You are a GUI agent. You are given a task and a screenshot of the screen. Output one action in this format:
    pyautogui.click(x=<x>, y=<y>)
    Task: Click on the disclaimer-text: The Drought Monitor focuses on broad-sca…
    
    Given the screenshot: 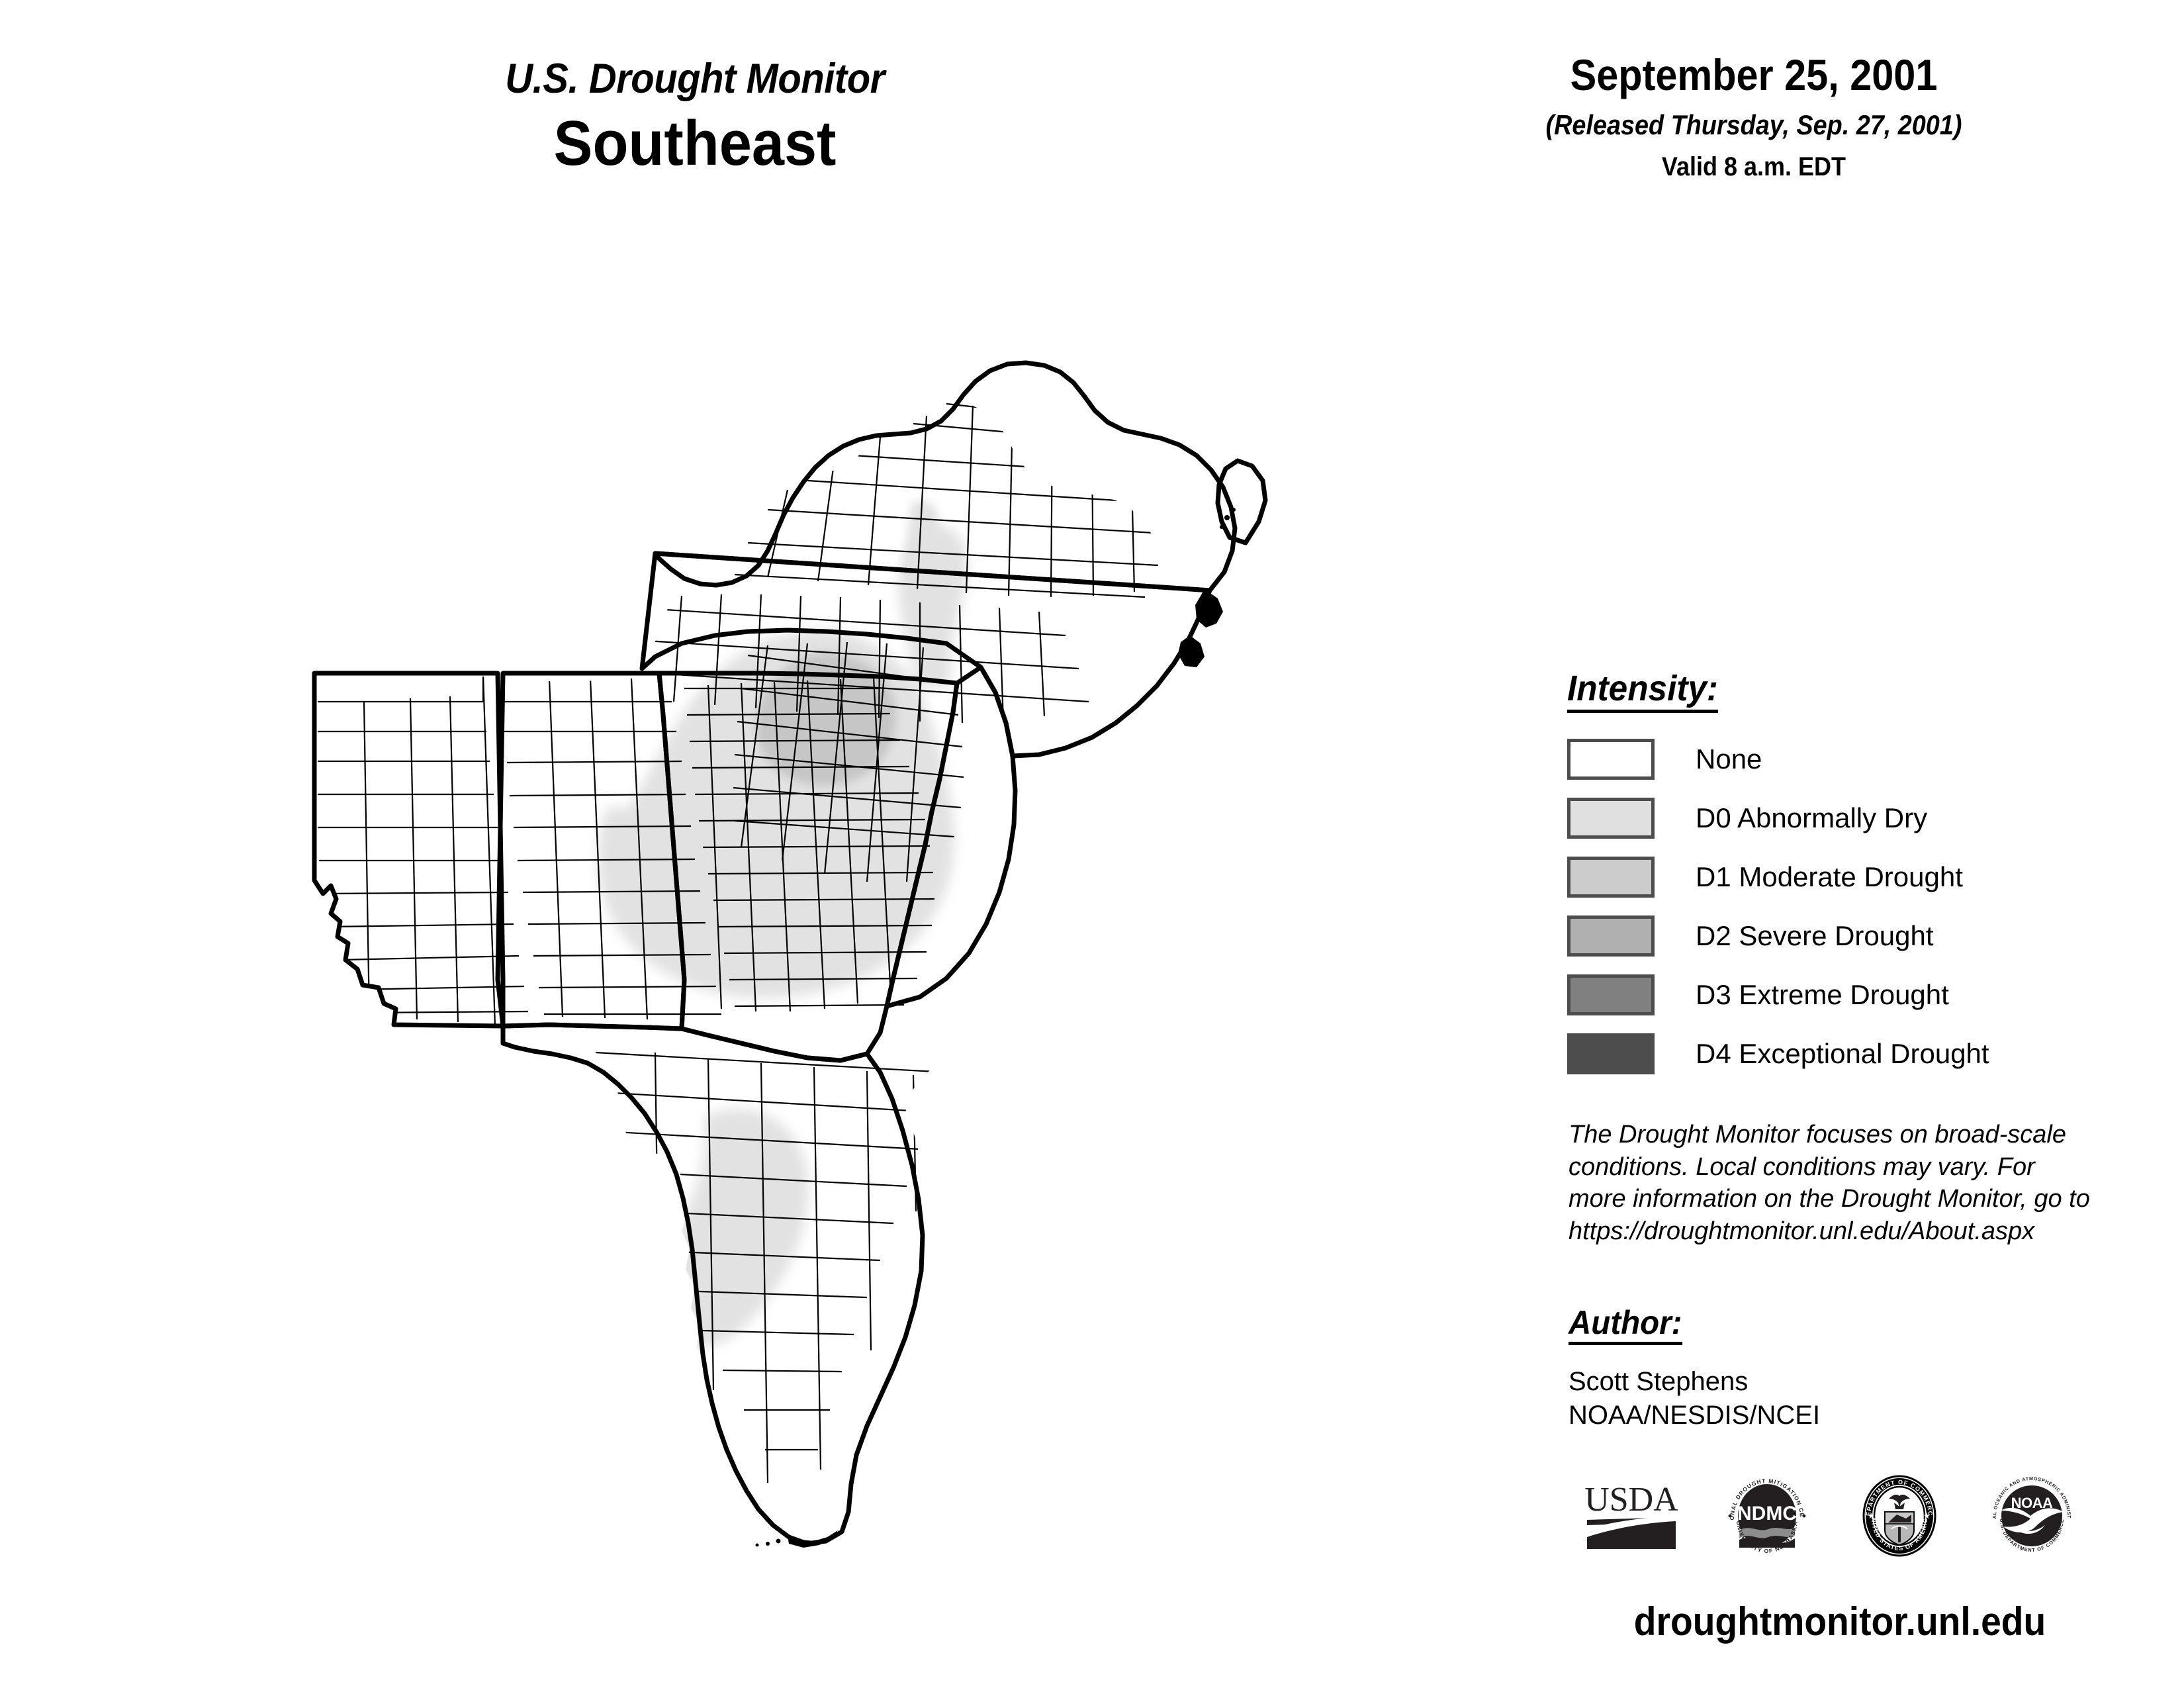 What is the action you would take?
    pyautogui.click(x=1829, y=1183)
    